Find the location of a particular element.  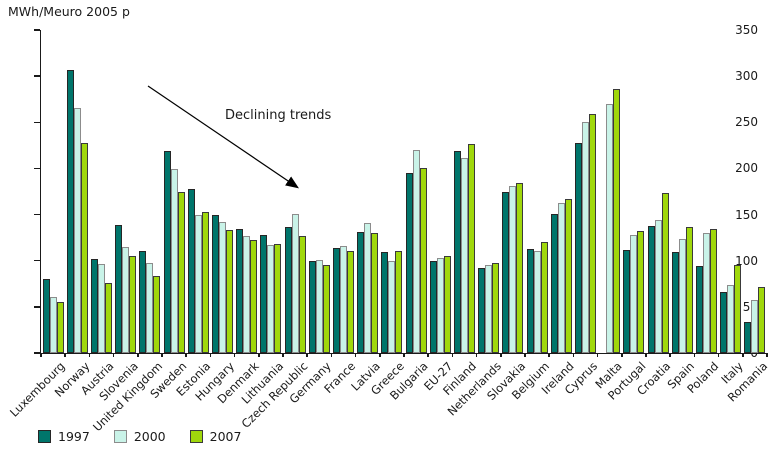

bar-group-bulgaria is located at coordinates (416, 191).